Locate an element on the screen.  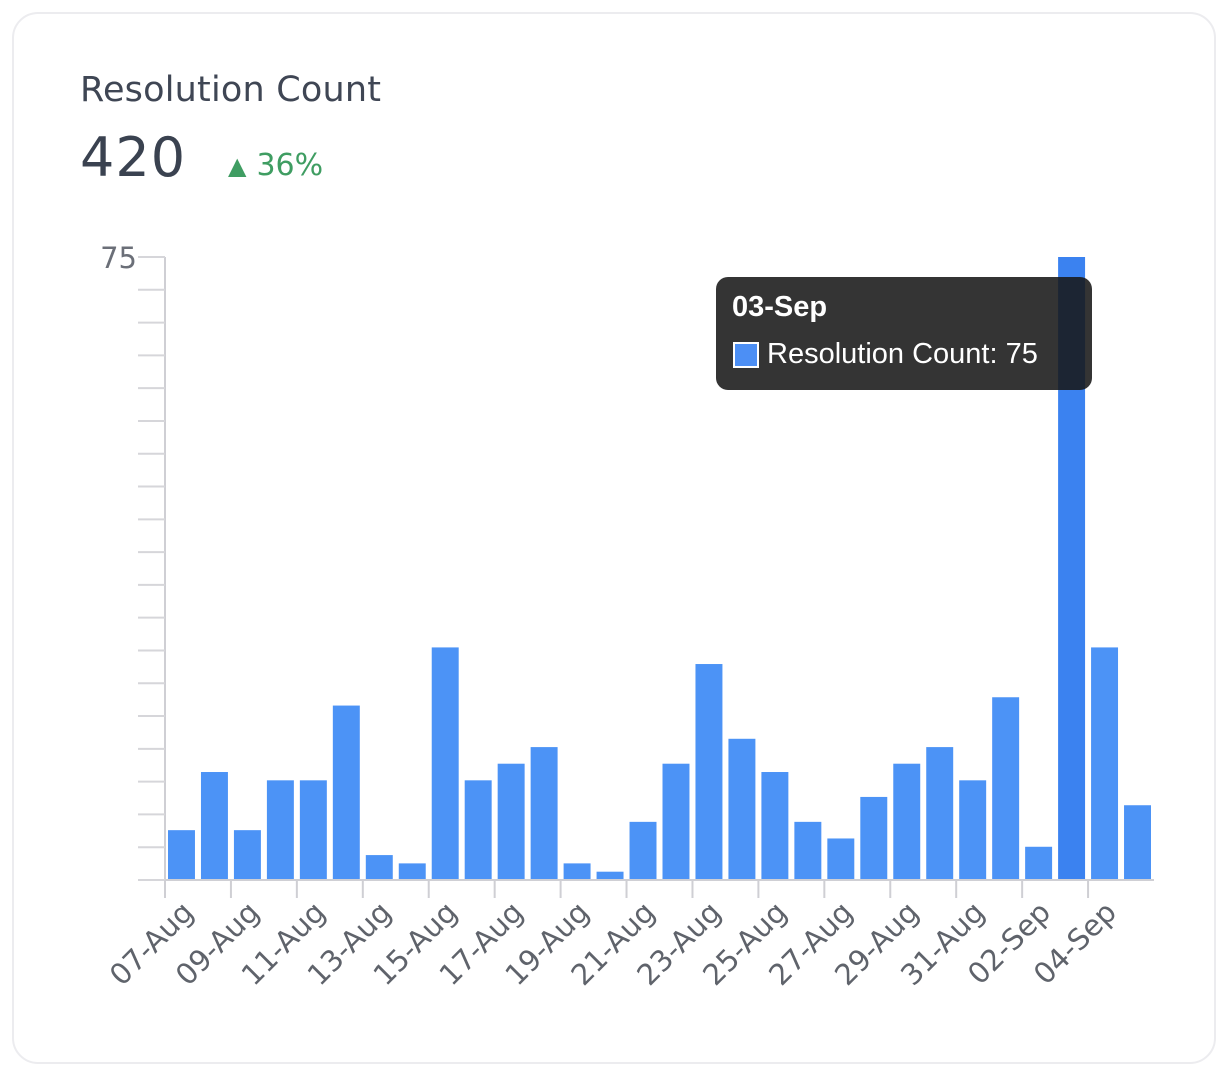
bar-13-Aug is located at coordinates (379, 867).